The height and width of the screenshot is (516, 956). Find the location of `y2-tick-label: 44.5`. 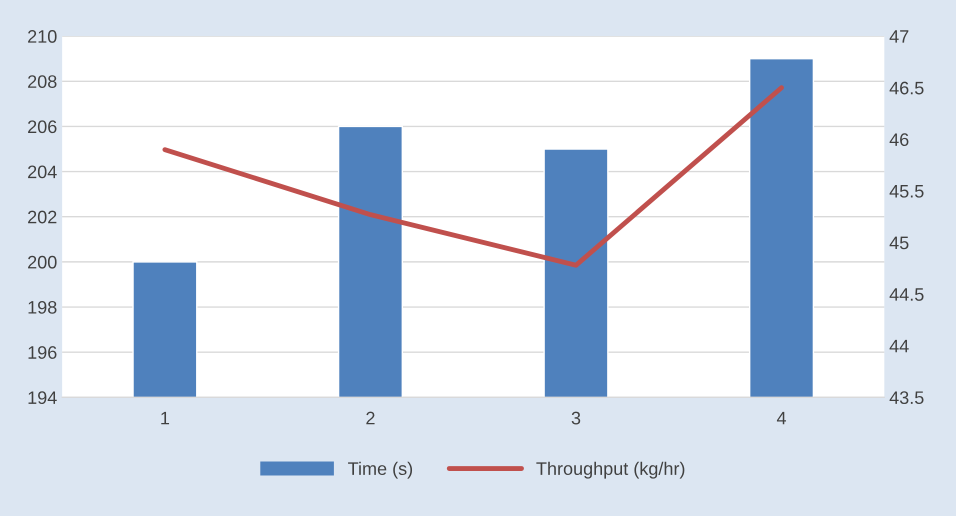

y2-tick-label: 44.5 is located at coordinates (907, 294).